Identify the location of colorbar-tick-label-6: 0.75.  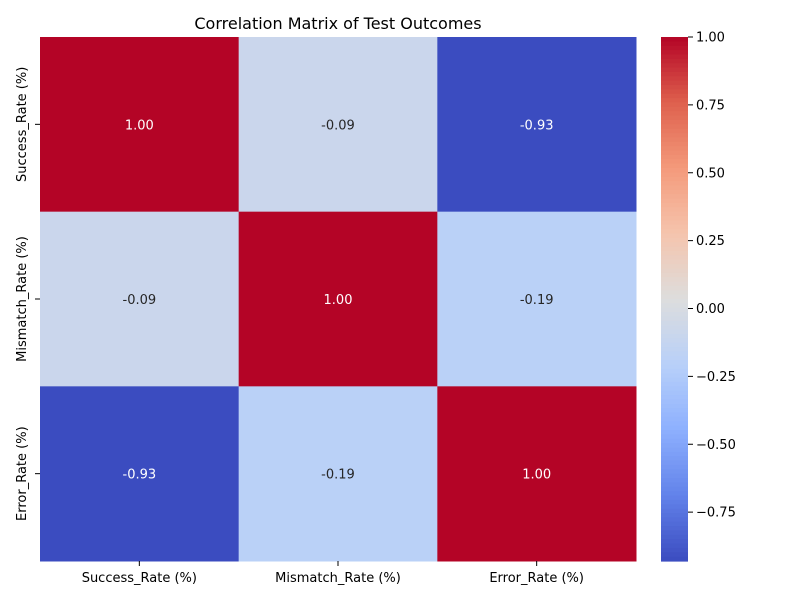
(710, 105).